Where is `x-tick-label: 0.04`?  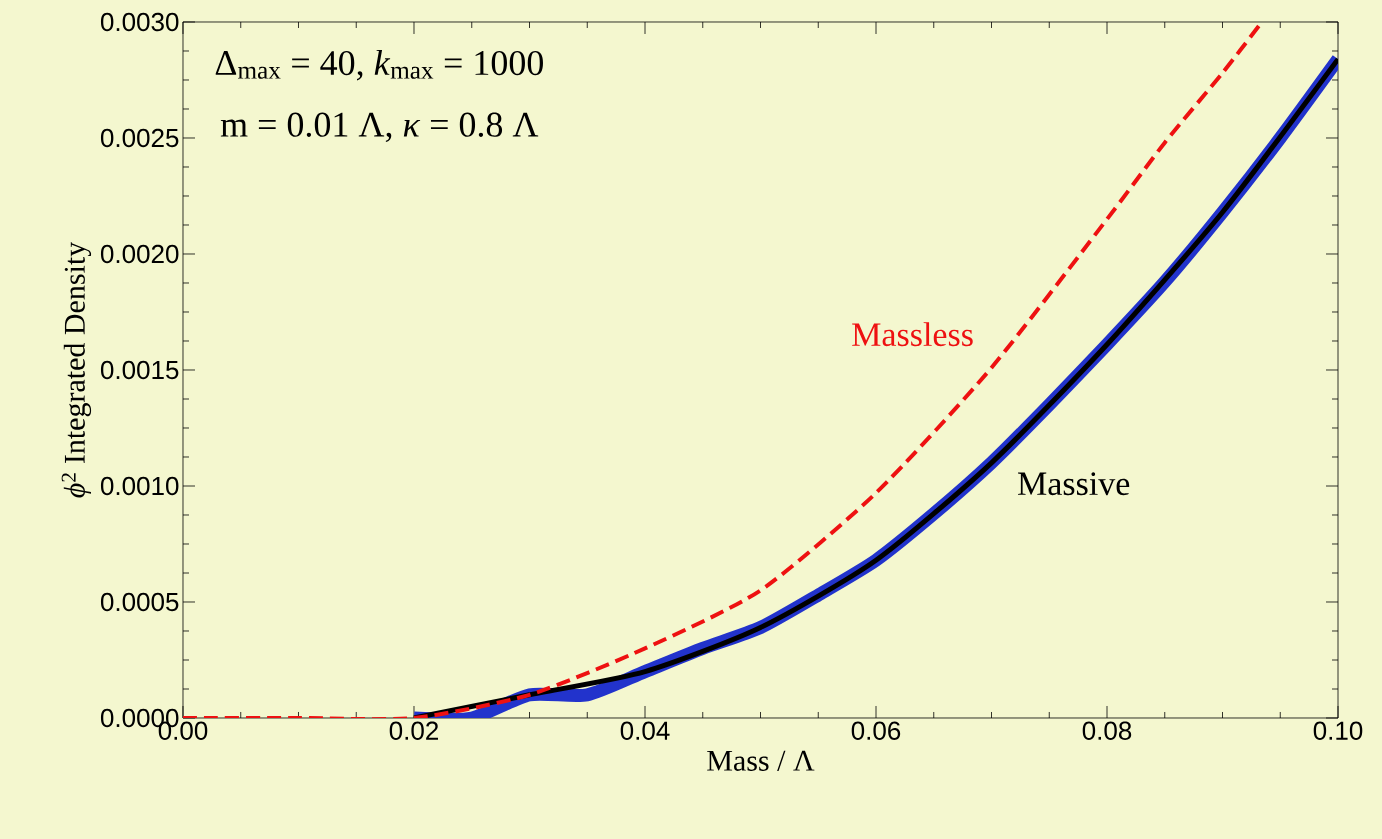
x-tick-label: 0.04 is located at coordinates (645, 730).